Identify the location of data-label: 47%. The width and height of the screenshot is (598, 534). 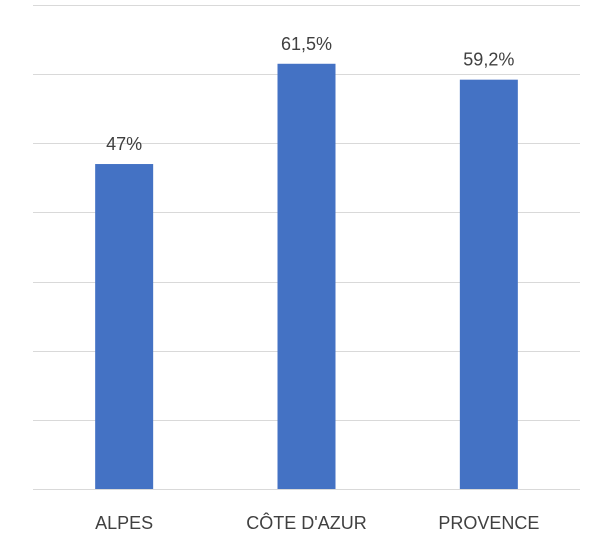
(124, 144).